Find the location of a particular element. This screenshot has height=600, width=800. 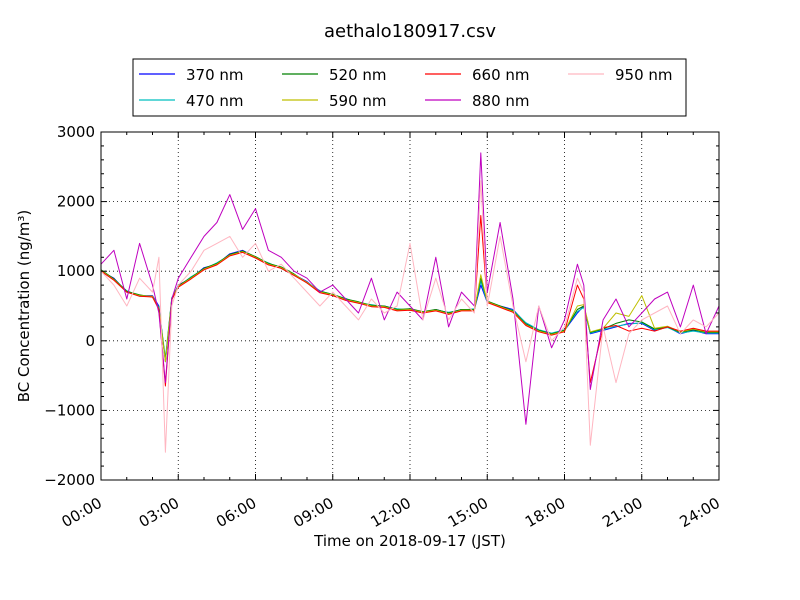

legend-label: 520 nm is located at coordinates (358, 75).